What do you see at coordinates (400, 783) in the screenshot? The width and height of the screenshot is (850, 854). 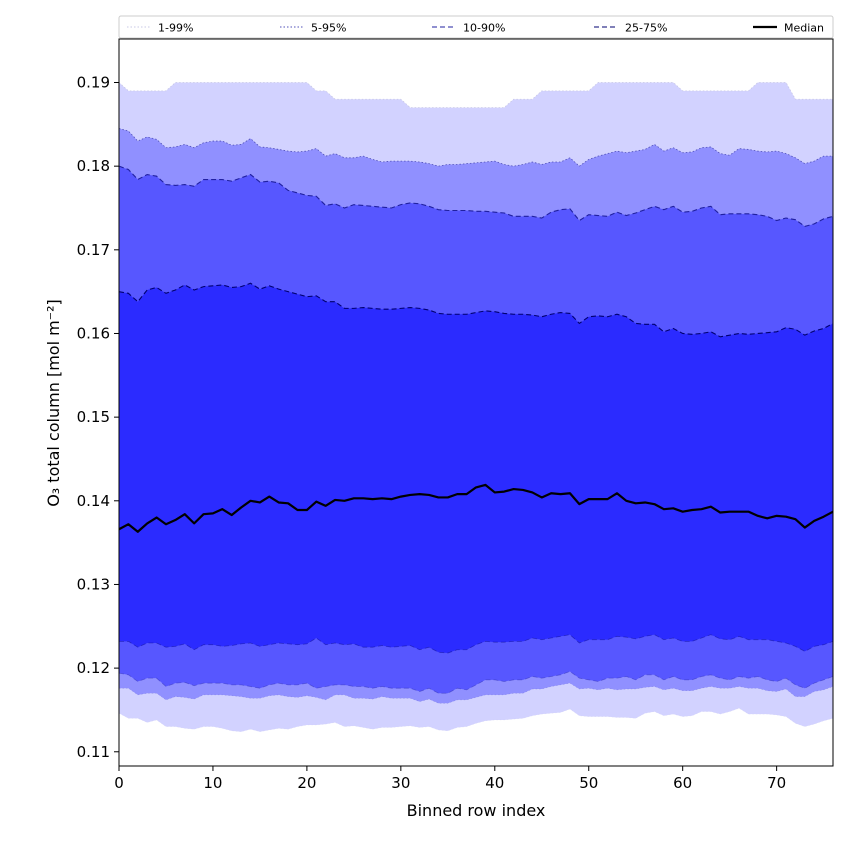 I see `x-tick-label: 30` at bounding box center [400, 783].